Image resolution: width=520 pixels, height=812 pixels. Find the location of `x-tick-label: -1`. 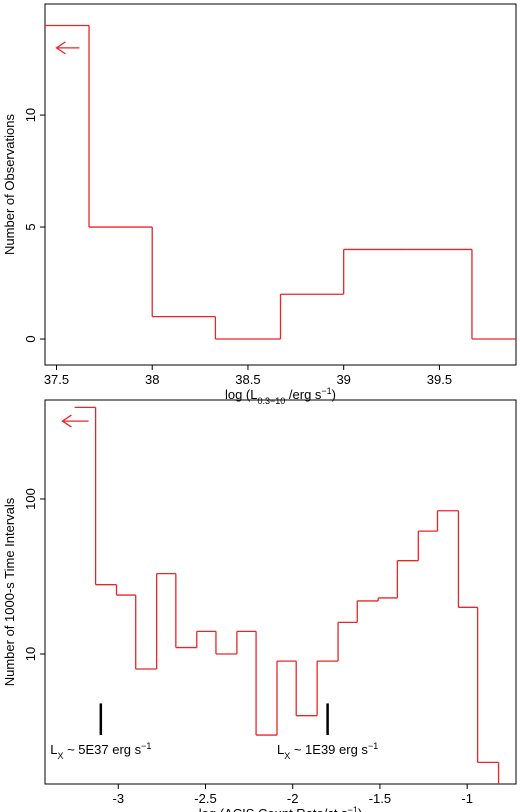

x-tick-label: -1 is located at coordinates (467, 798).